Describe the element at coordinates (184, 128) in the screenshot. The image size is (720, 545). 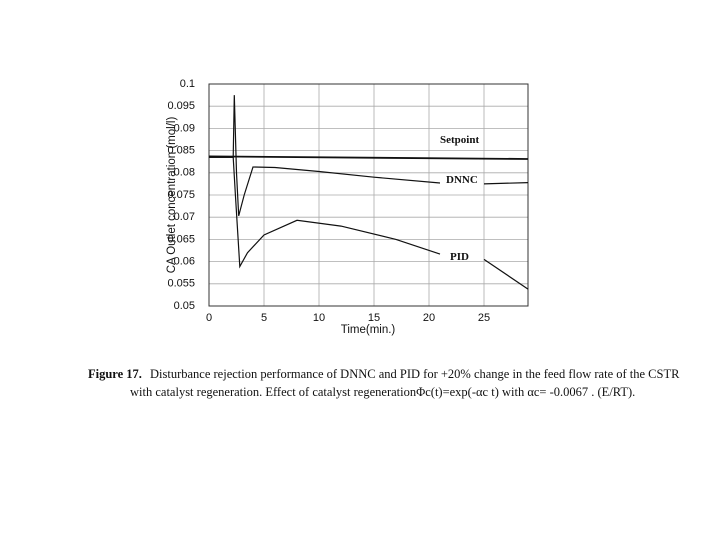
I see `y-tick-label: 0.09` at that location.